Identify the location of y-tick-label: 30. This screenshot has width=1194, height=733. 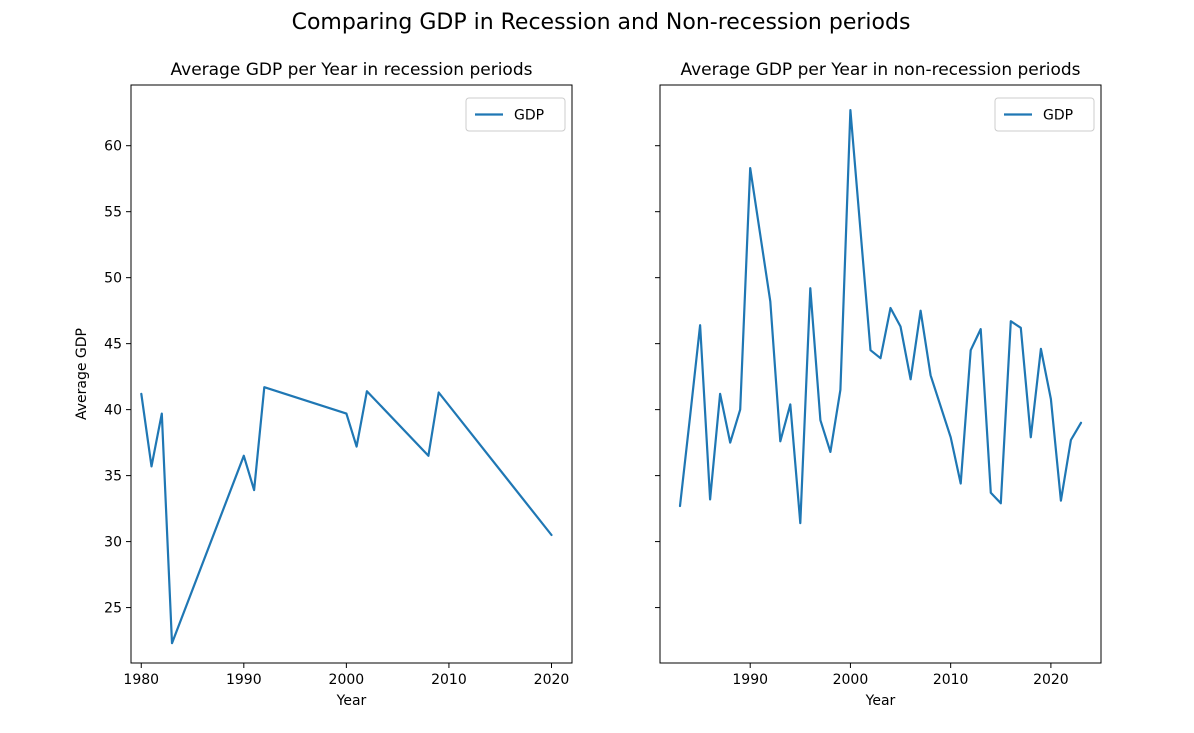
(113, 543).